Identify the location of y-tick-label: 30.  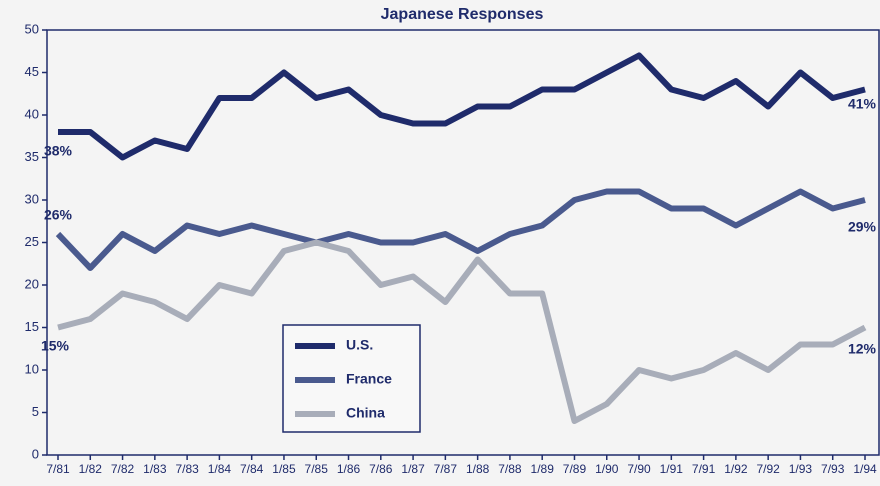
(32, 198).